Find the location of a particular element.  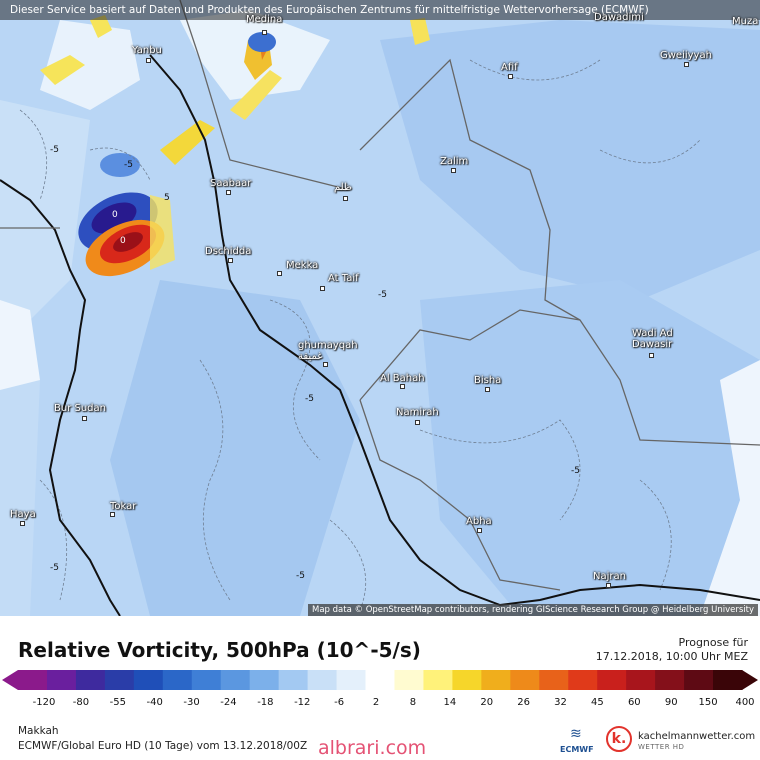

colorbar-tick-label: 400 is located at coordinates (745, 702).